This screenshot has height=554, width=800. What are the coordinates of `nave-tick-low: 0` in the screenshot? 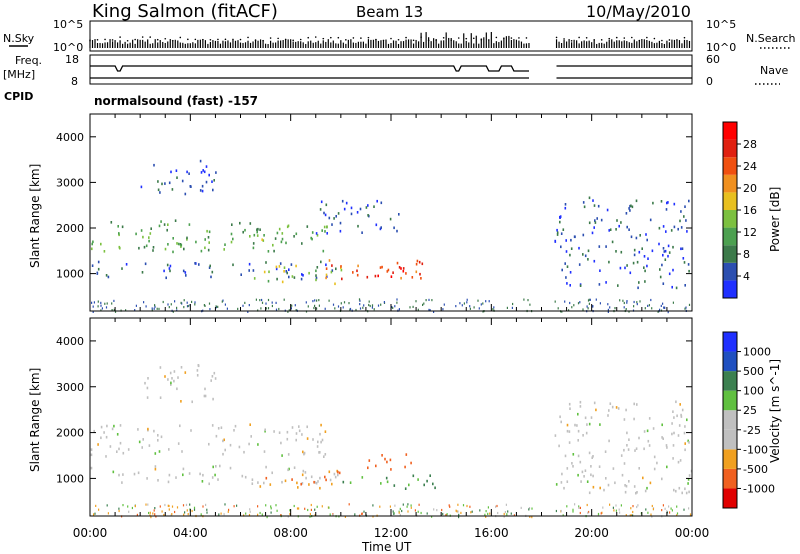 It's located at (709, 81).